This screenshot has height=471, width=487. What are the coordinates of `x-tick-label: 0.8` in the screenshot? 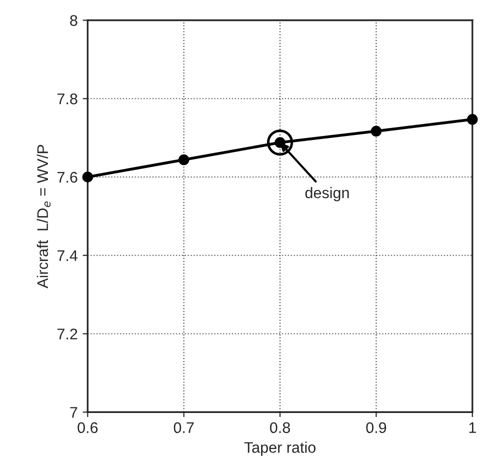 It's located at (280, 428).